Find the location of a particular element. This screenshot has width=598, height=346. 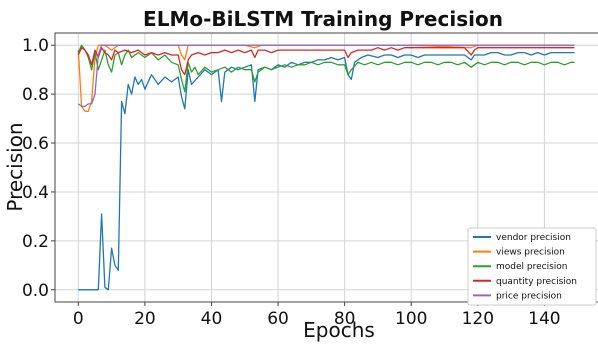

x-tick-label: 140 is located at coordinates (544, 319).